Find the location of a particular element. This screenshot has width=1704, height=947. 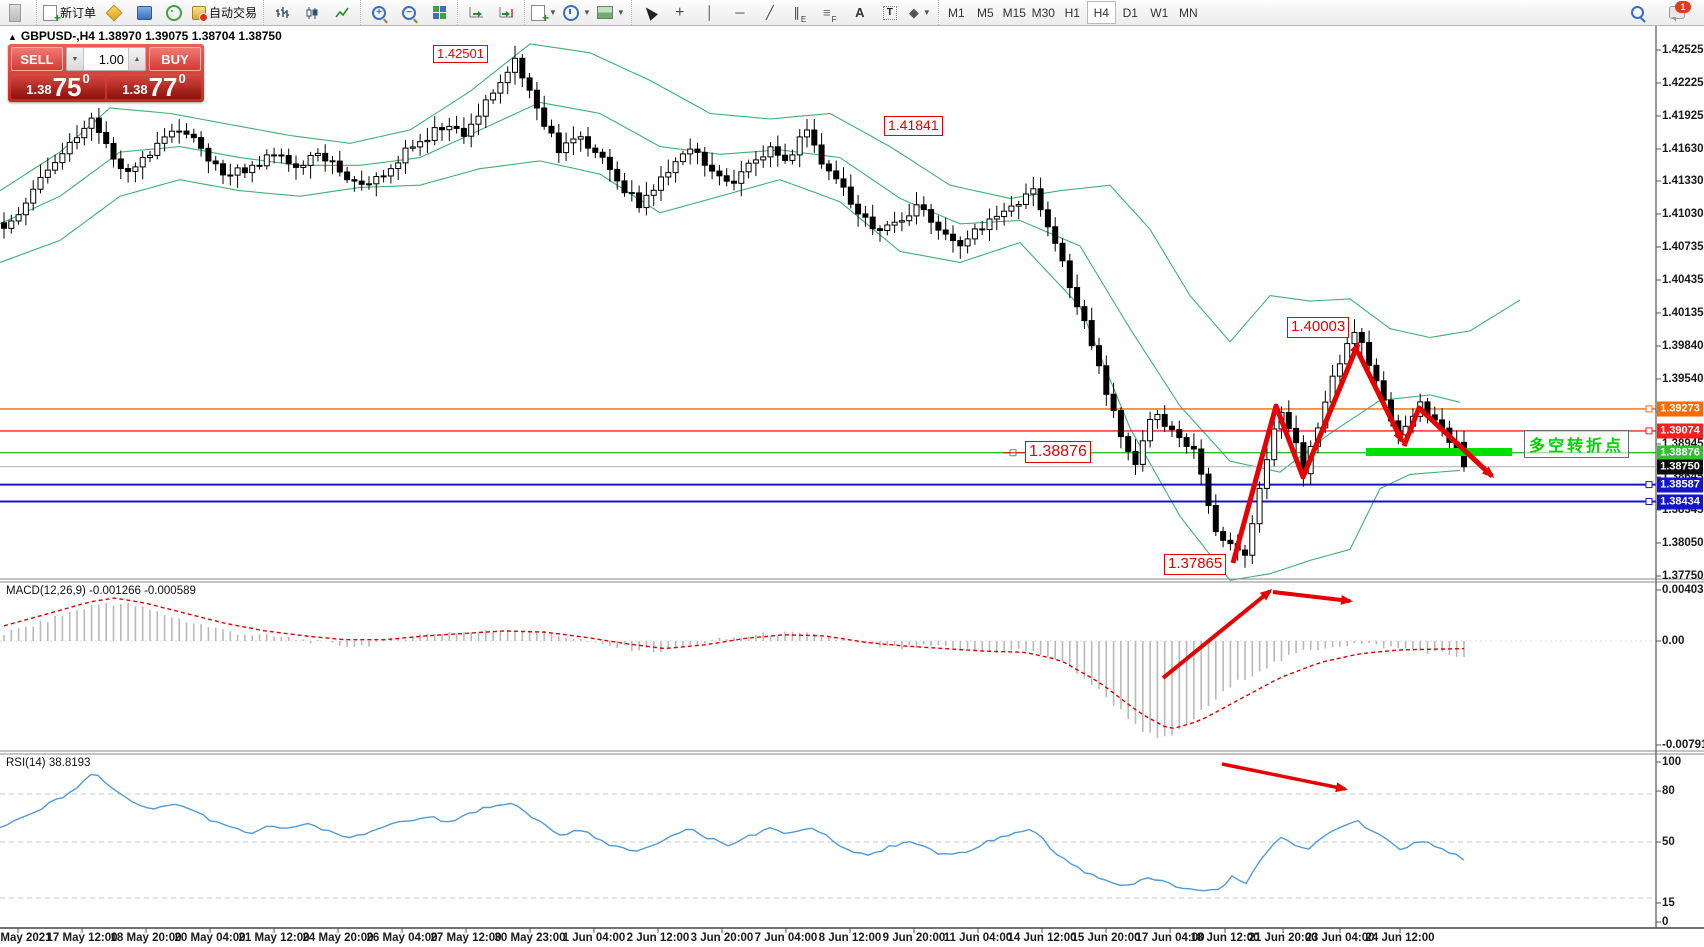

time-axis-label: 11 Jun 04:00 is located at coordinates (978, 938).